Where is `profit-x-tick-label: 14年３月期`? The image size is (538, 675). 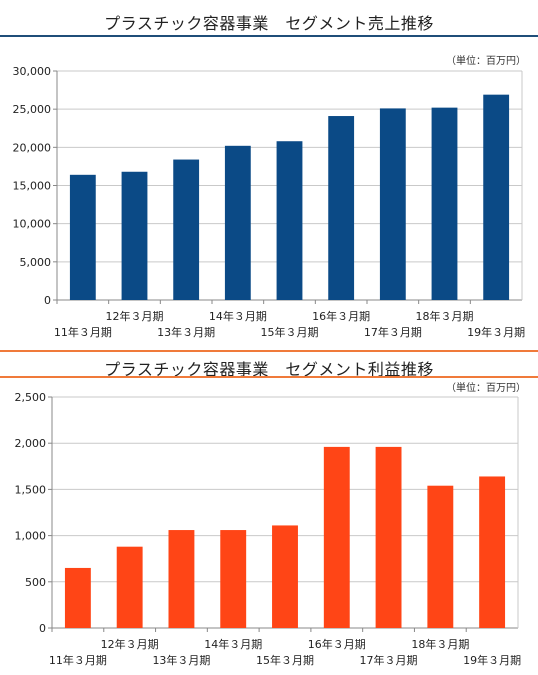 profit-x-tick-label: 14年３月期 is located at coordinates (233, 644).